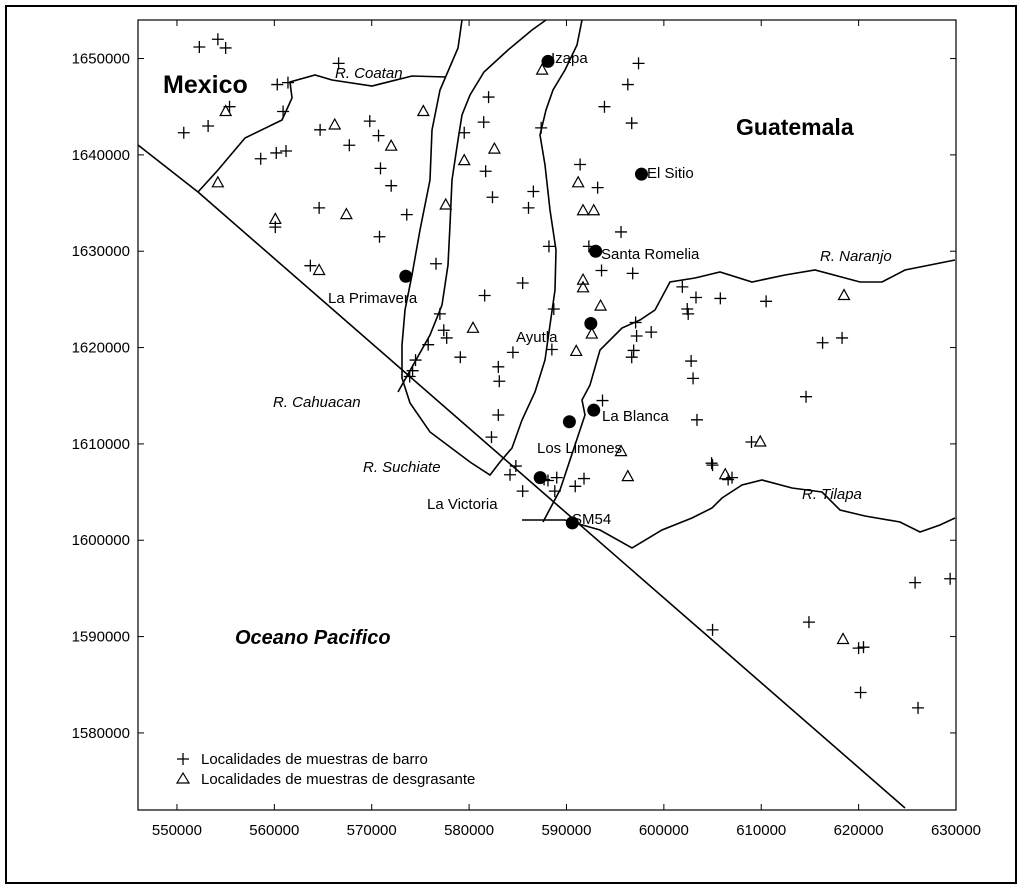 This screenshot has height=891, width=1024. Describe the element at coordinates (372, 830) in the screenshot. I see `x-tick-label: 570000` at that location.